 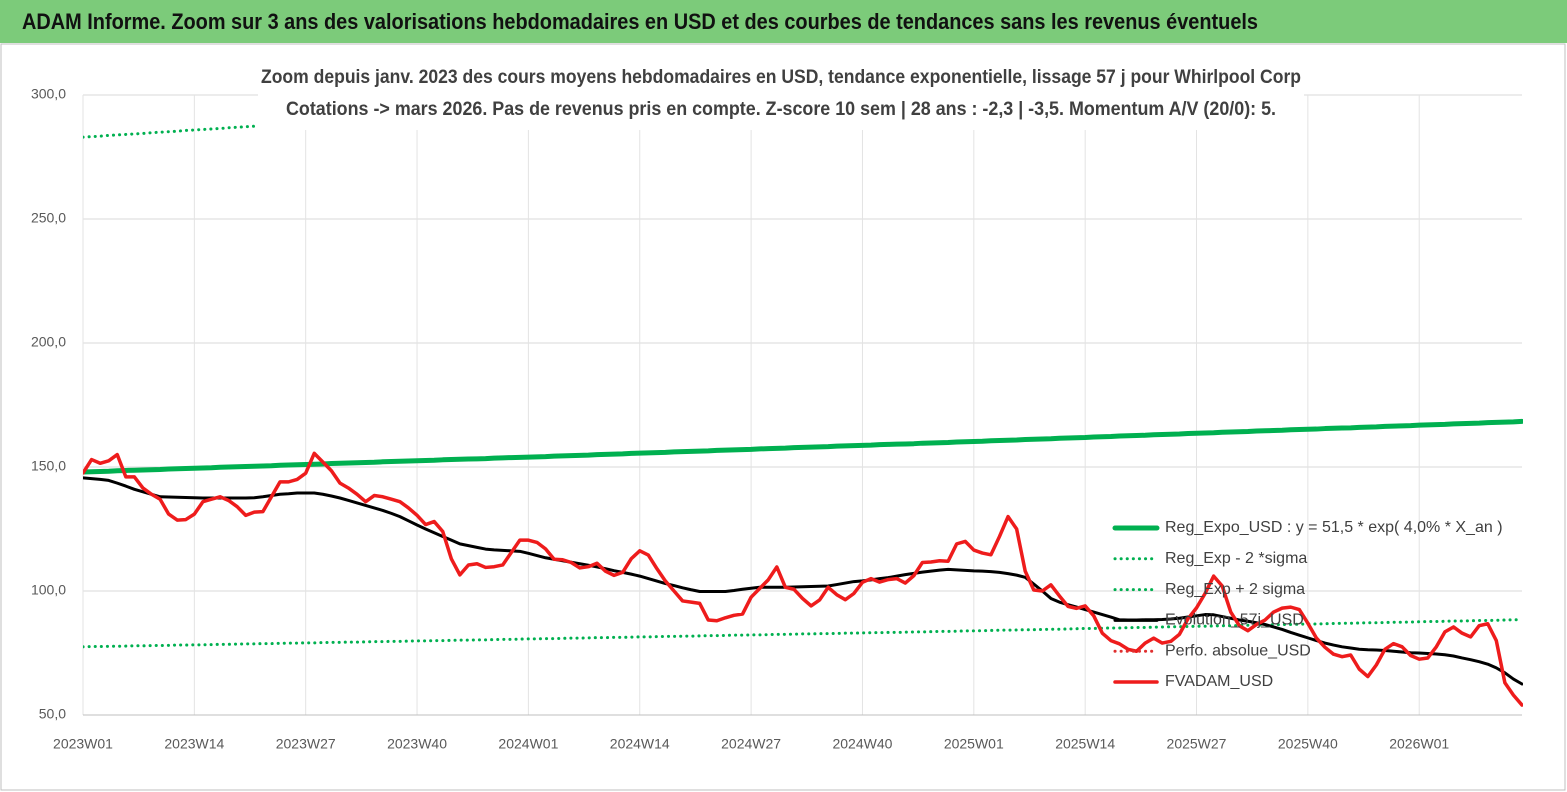 I want to click on legend-label: FVADAM_USD, so click(x=1219, y=681).